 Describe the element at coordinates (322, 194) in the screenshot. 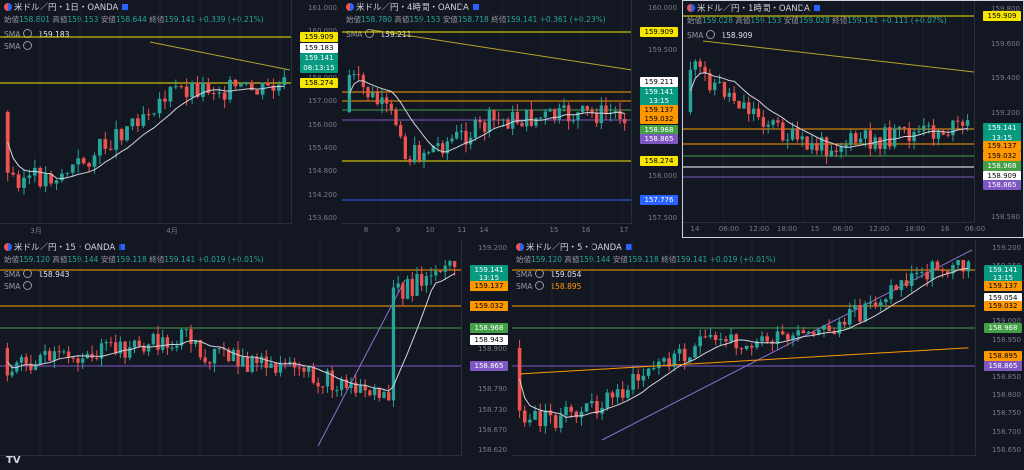

I see `price-tick-label: 154.200` at that location.